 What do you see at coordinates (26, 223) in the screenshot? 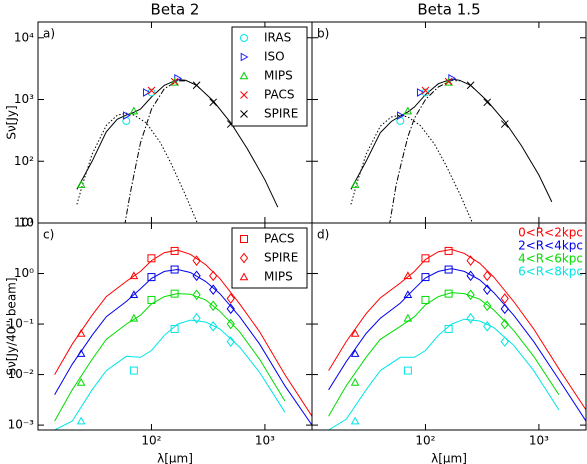
I see `y-tick-label: 10` at bounding box center [26, 223].